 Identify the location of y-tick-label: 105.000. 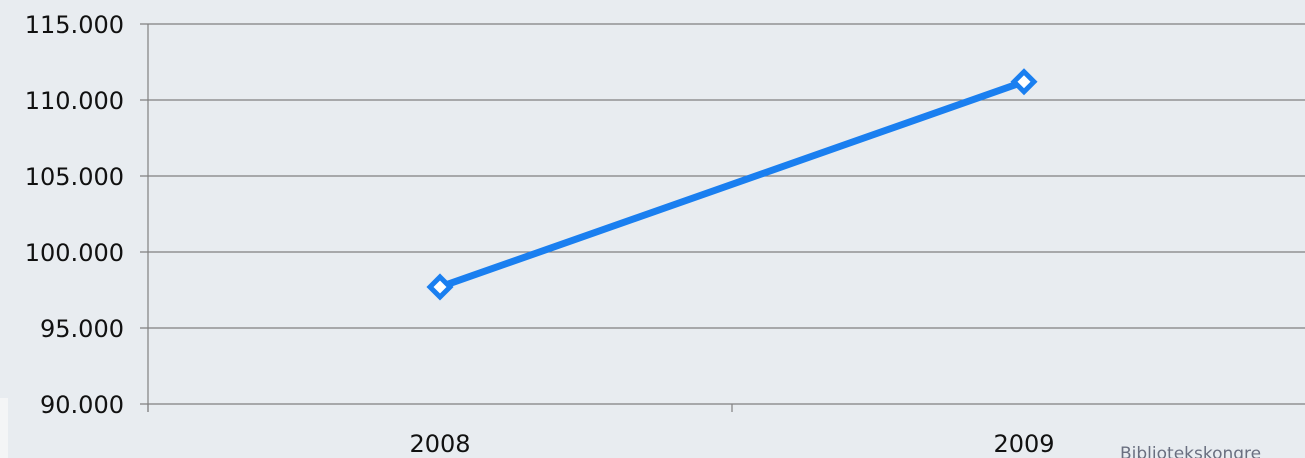
(74, 177).